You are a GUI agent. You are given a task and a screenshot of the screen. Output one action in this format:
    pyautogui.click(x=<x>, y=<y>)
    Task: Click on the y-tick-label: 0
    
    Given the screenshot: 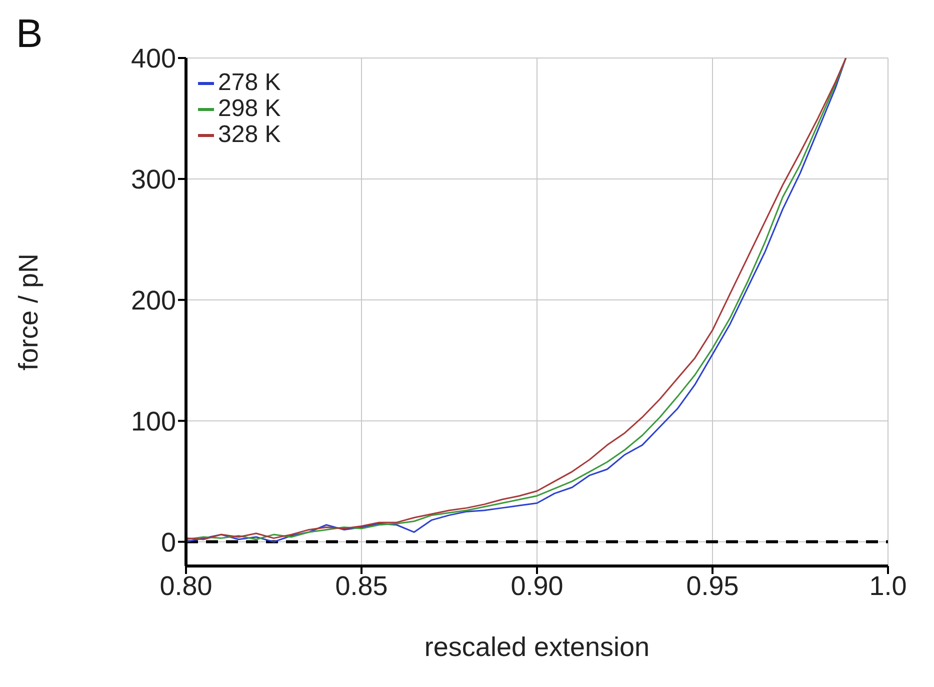 What is the action you would take?
    pyautogui.click(x=168, y=542)
    